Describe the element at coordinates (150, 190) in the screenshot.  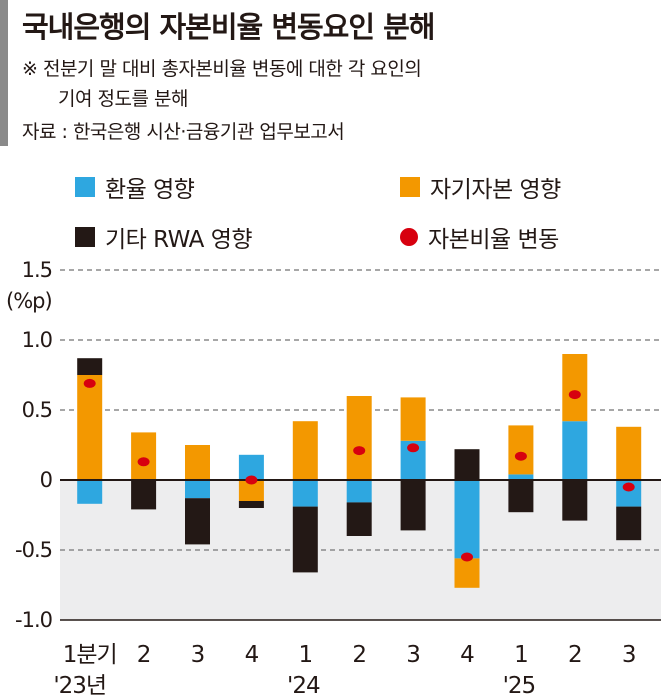
I see `legend-label: 환율 영향` at that location.